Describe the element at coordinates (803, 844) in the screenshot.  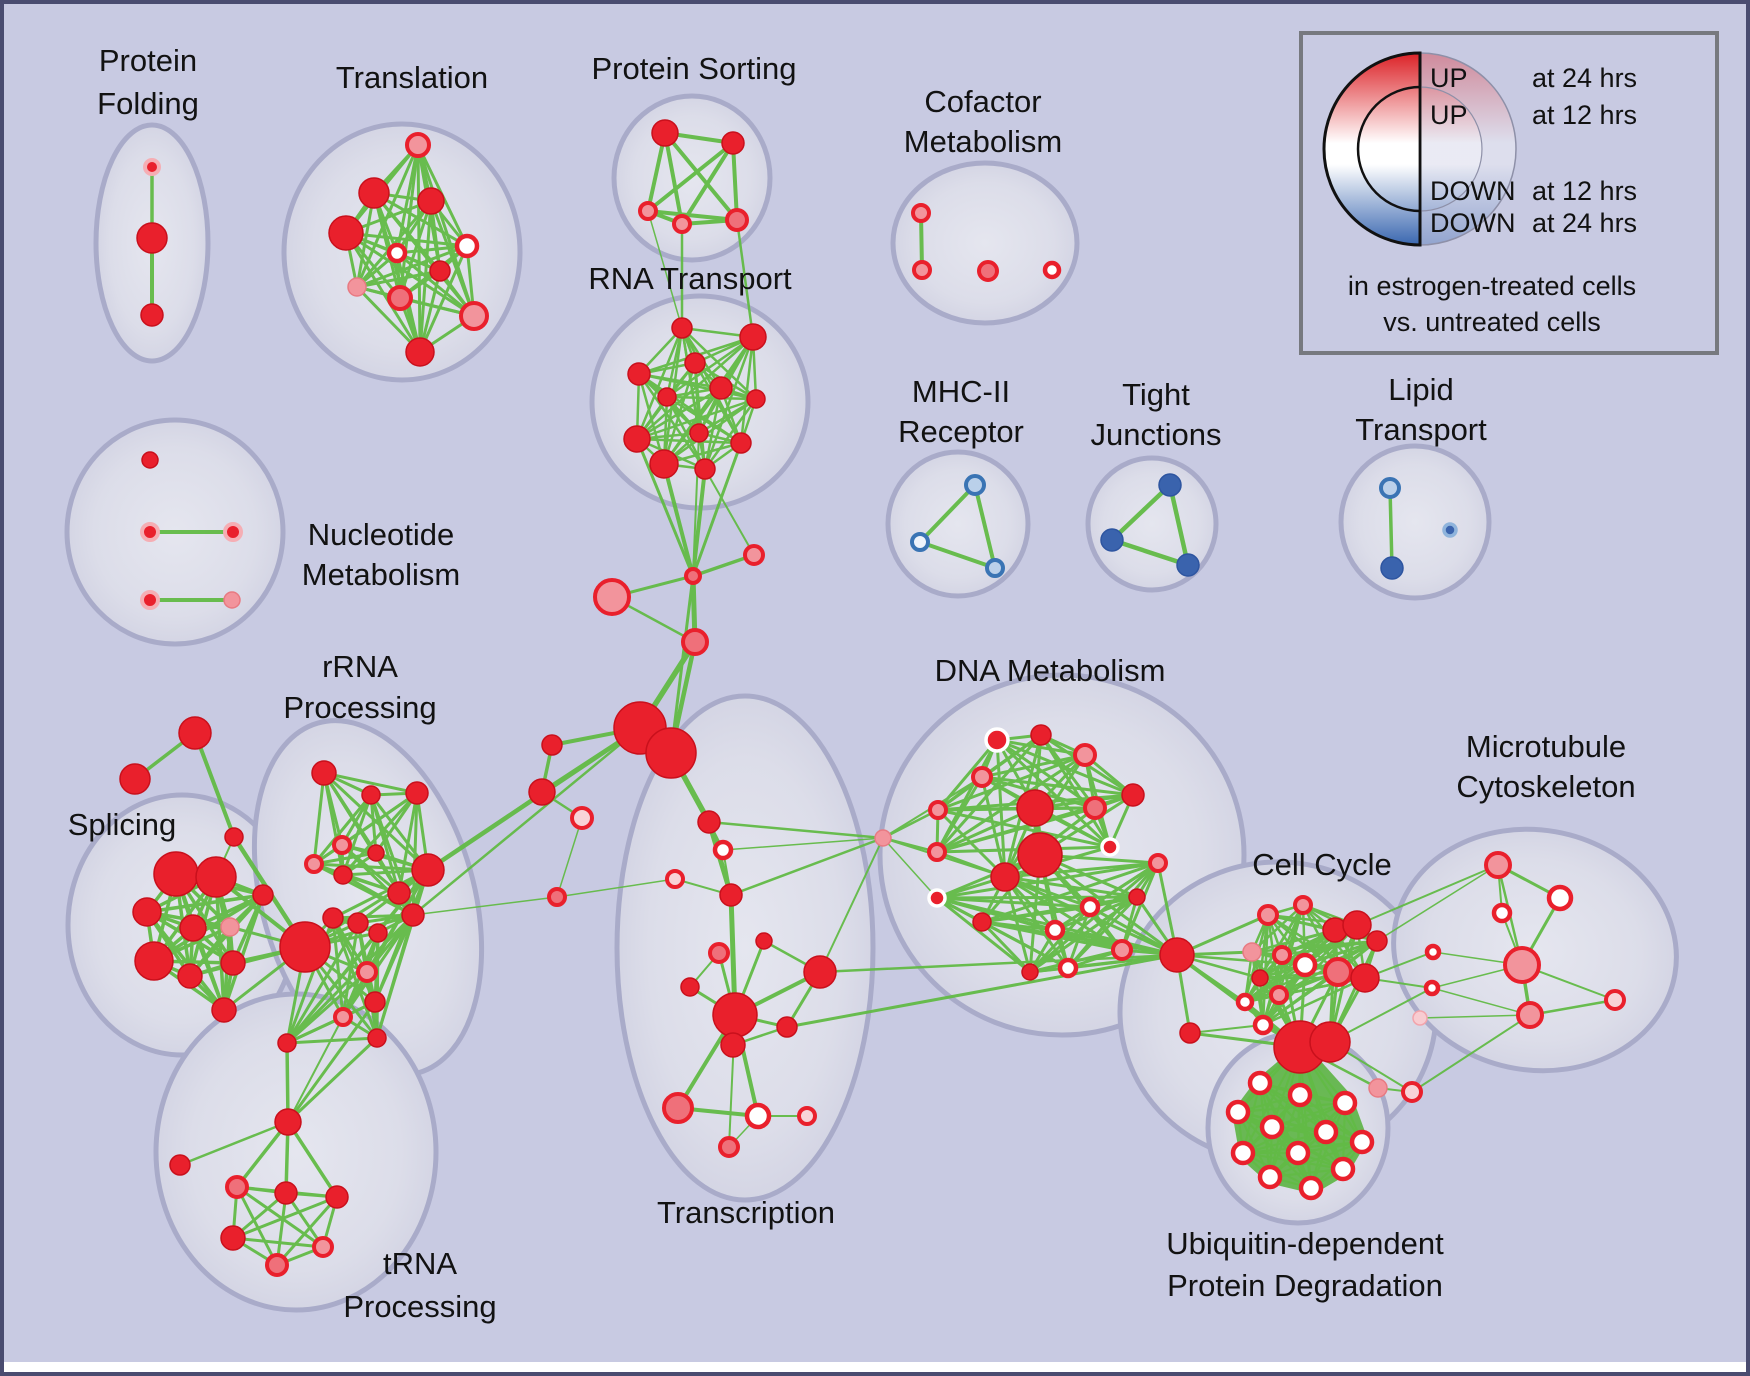
I see `edge-dx0-tt2` at that location.